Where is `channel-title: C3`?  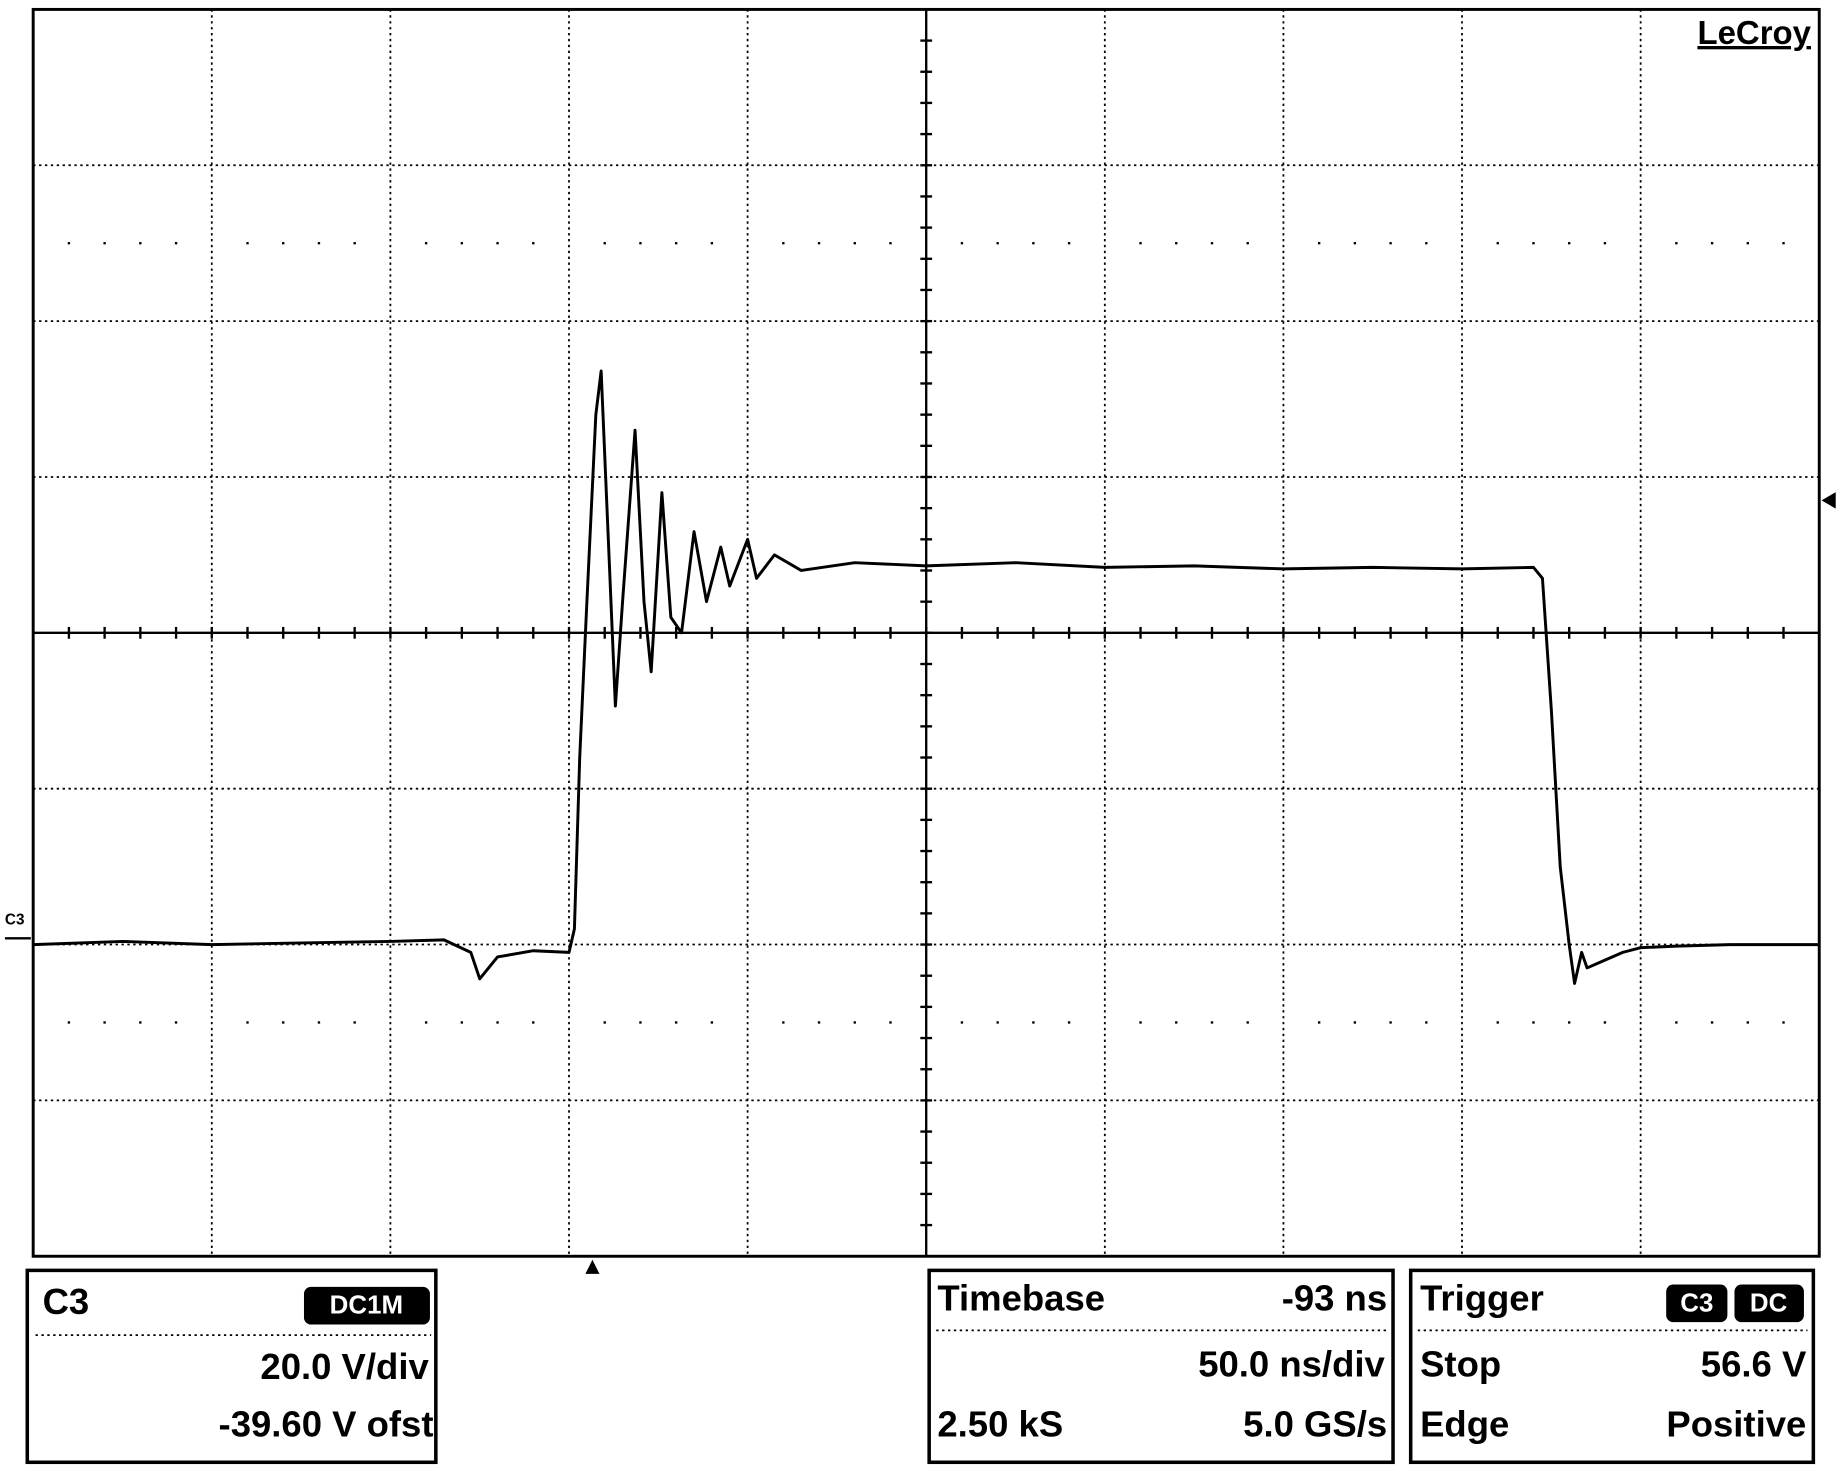 channel-title: C3 is located at coordinates (66, 1301).